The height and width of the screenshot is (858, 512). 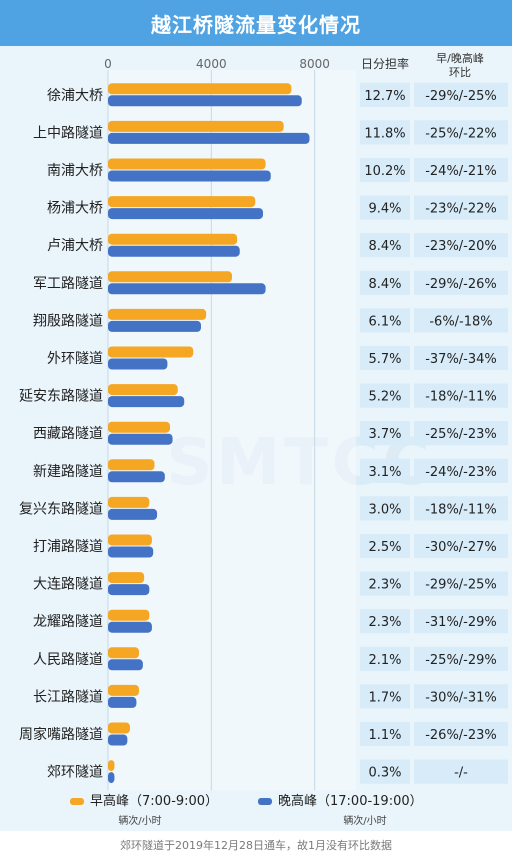 What do you see at coordinates (108, 64) in the screenshot?
I see `x-tick-label: 0` at bounding box center [108, 64].